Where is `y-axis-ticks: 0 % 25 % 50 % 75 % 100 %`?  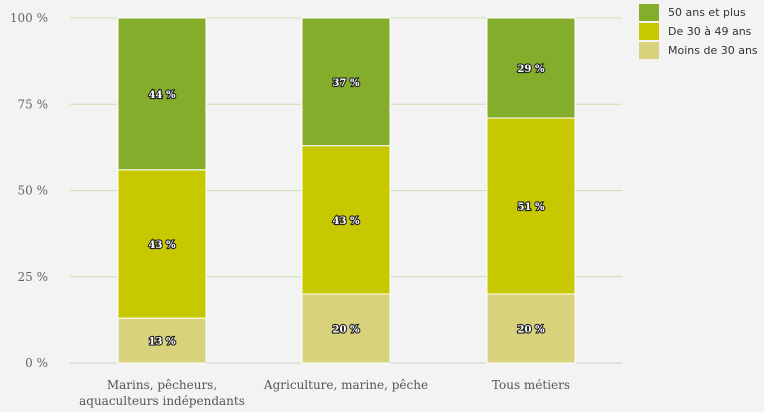
y-axis-ticks: 0 % 25 % 50 % 75 % 100 % is located at coordinates (29, 190).